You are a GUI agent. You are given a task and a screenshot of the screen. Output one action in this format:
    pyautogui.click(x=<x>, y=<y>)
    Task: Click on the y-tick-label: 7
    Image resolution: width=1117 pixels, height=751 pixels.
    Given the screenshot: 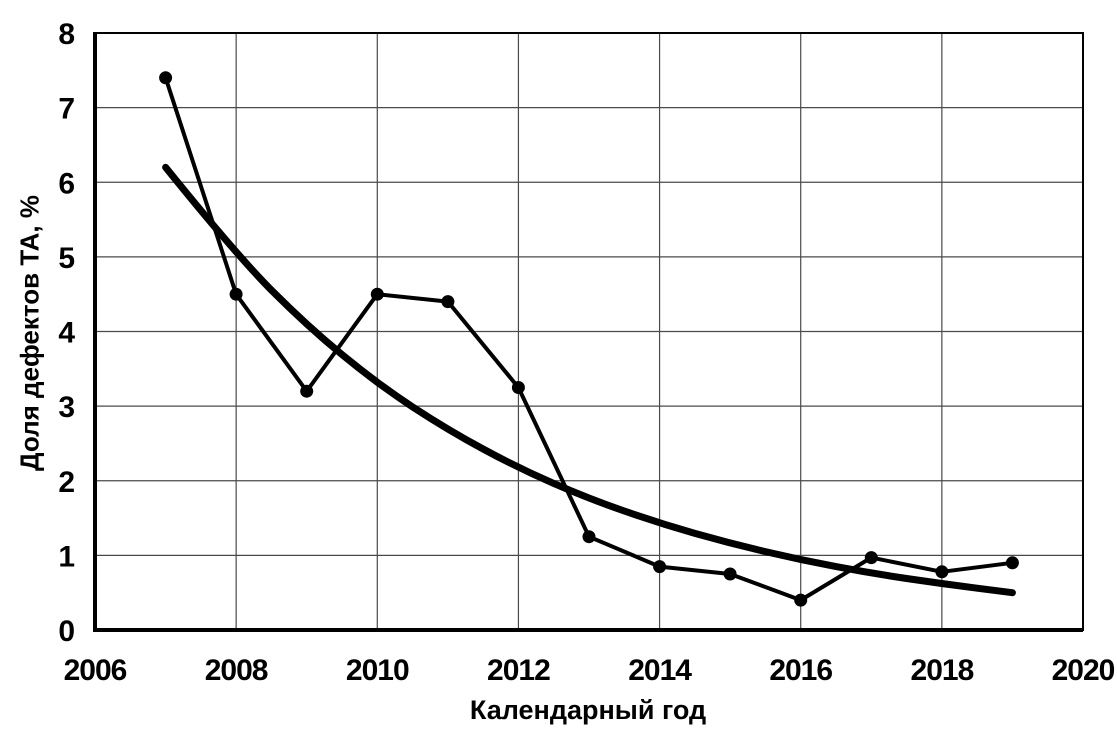 What is the action you would take?
    pyautogui.click(x=66, y=109)
    